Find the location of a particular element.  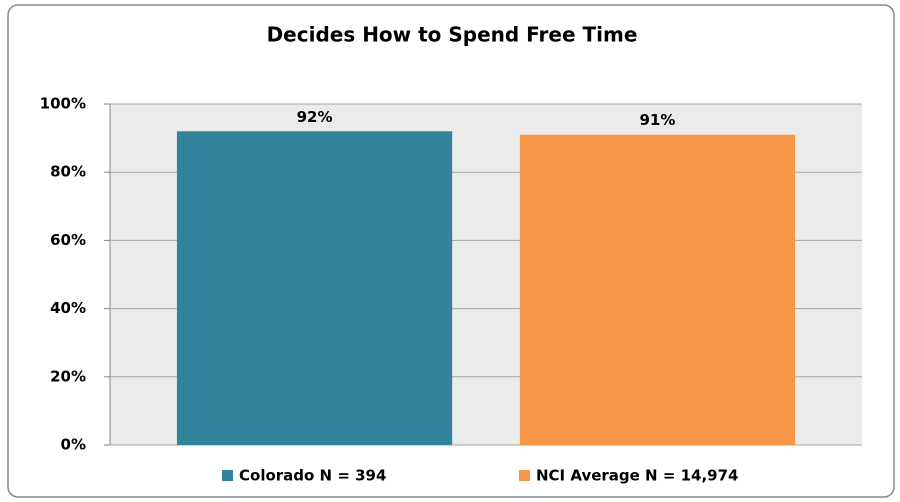

y-tick-label: 40% is located at coordinates (68, 308).